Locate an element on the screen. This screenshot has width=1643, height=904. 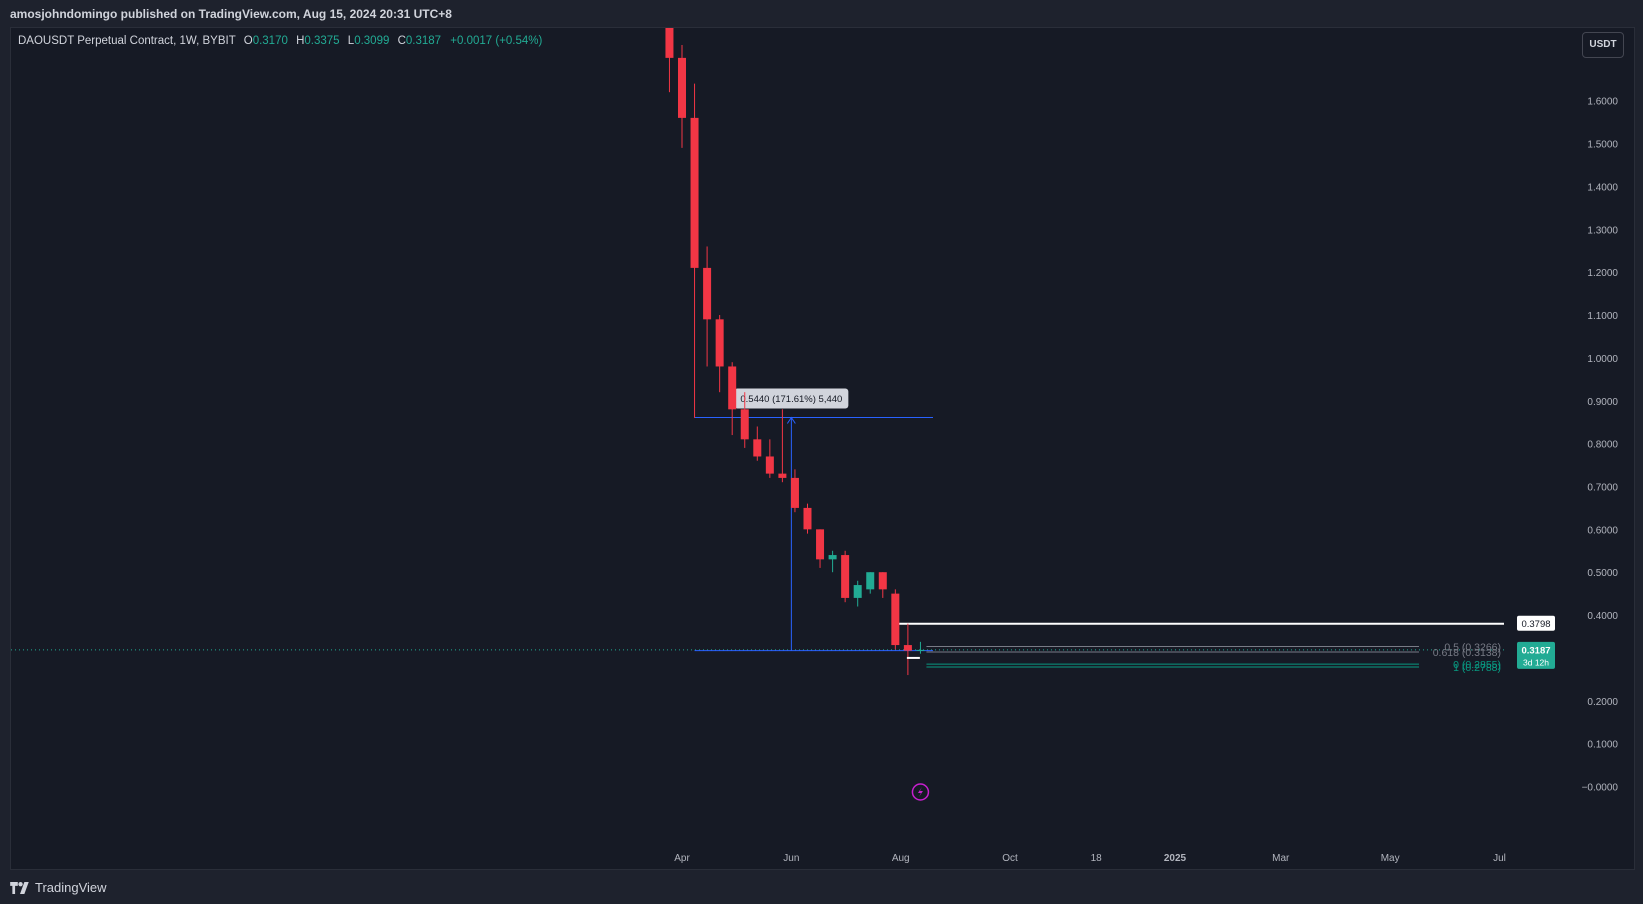
x-tick-label: 18 is located at coordinates (1097, 858).